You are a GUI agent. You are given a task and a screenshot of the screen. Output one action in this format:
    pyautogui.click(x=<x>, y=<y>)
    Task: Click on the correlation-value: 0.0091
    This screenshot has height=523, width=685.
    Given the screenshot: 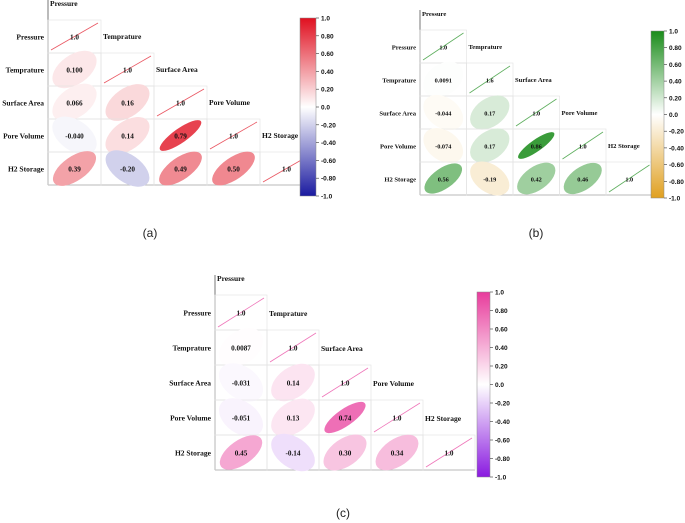 What is the action you would take?
    pyautogui.click(x=443, y=81)
    